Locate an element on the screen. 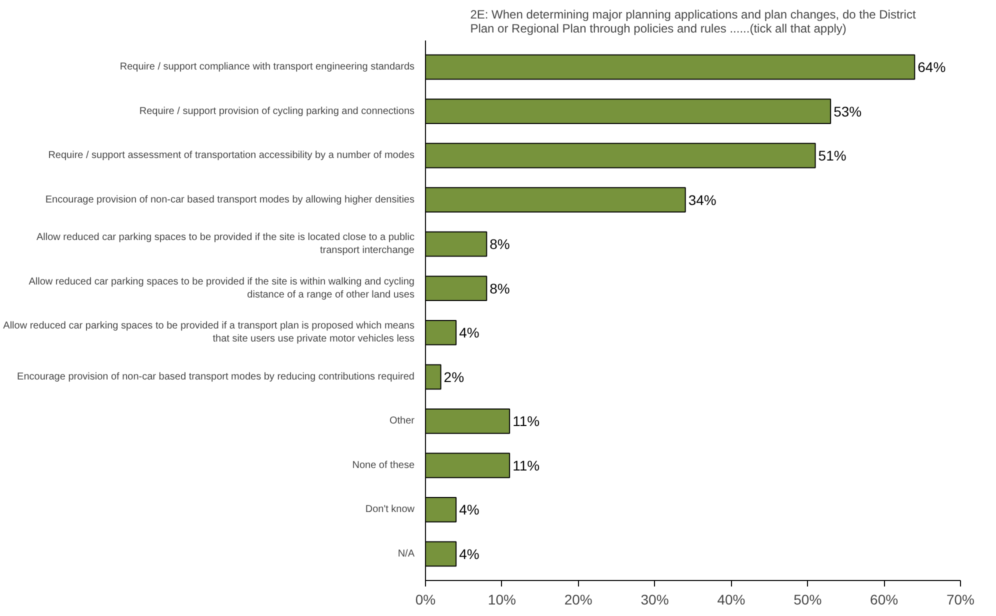  x-tick-label: 70% is located at coordinates (960, 600).